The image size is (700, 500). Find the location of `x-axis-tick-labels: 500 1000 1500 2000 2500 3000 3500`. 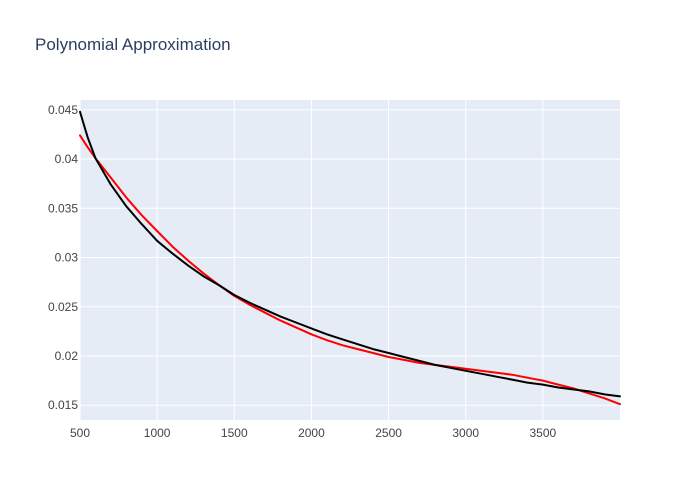

x-axis-tick-labels: 500 1000 1500 2000 2500 3000 3500 is located at coordinates (313, 433).